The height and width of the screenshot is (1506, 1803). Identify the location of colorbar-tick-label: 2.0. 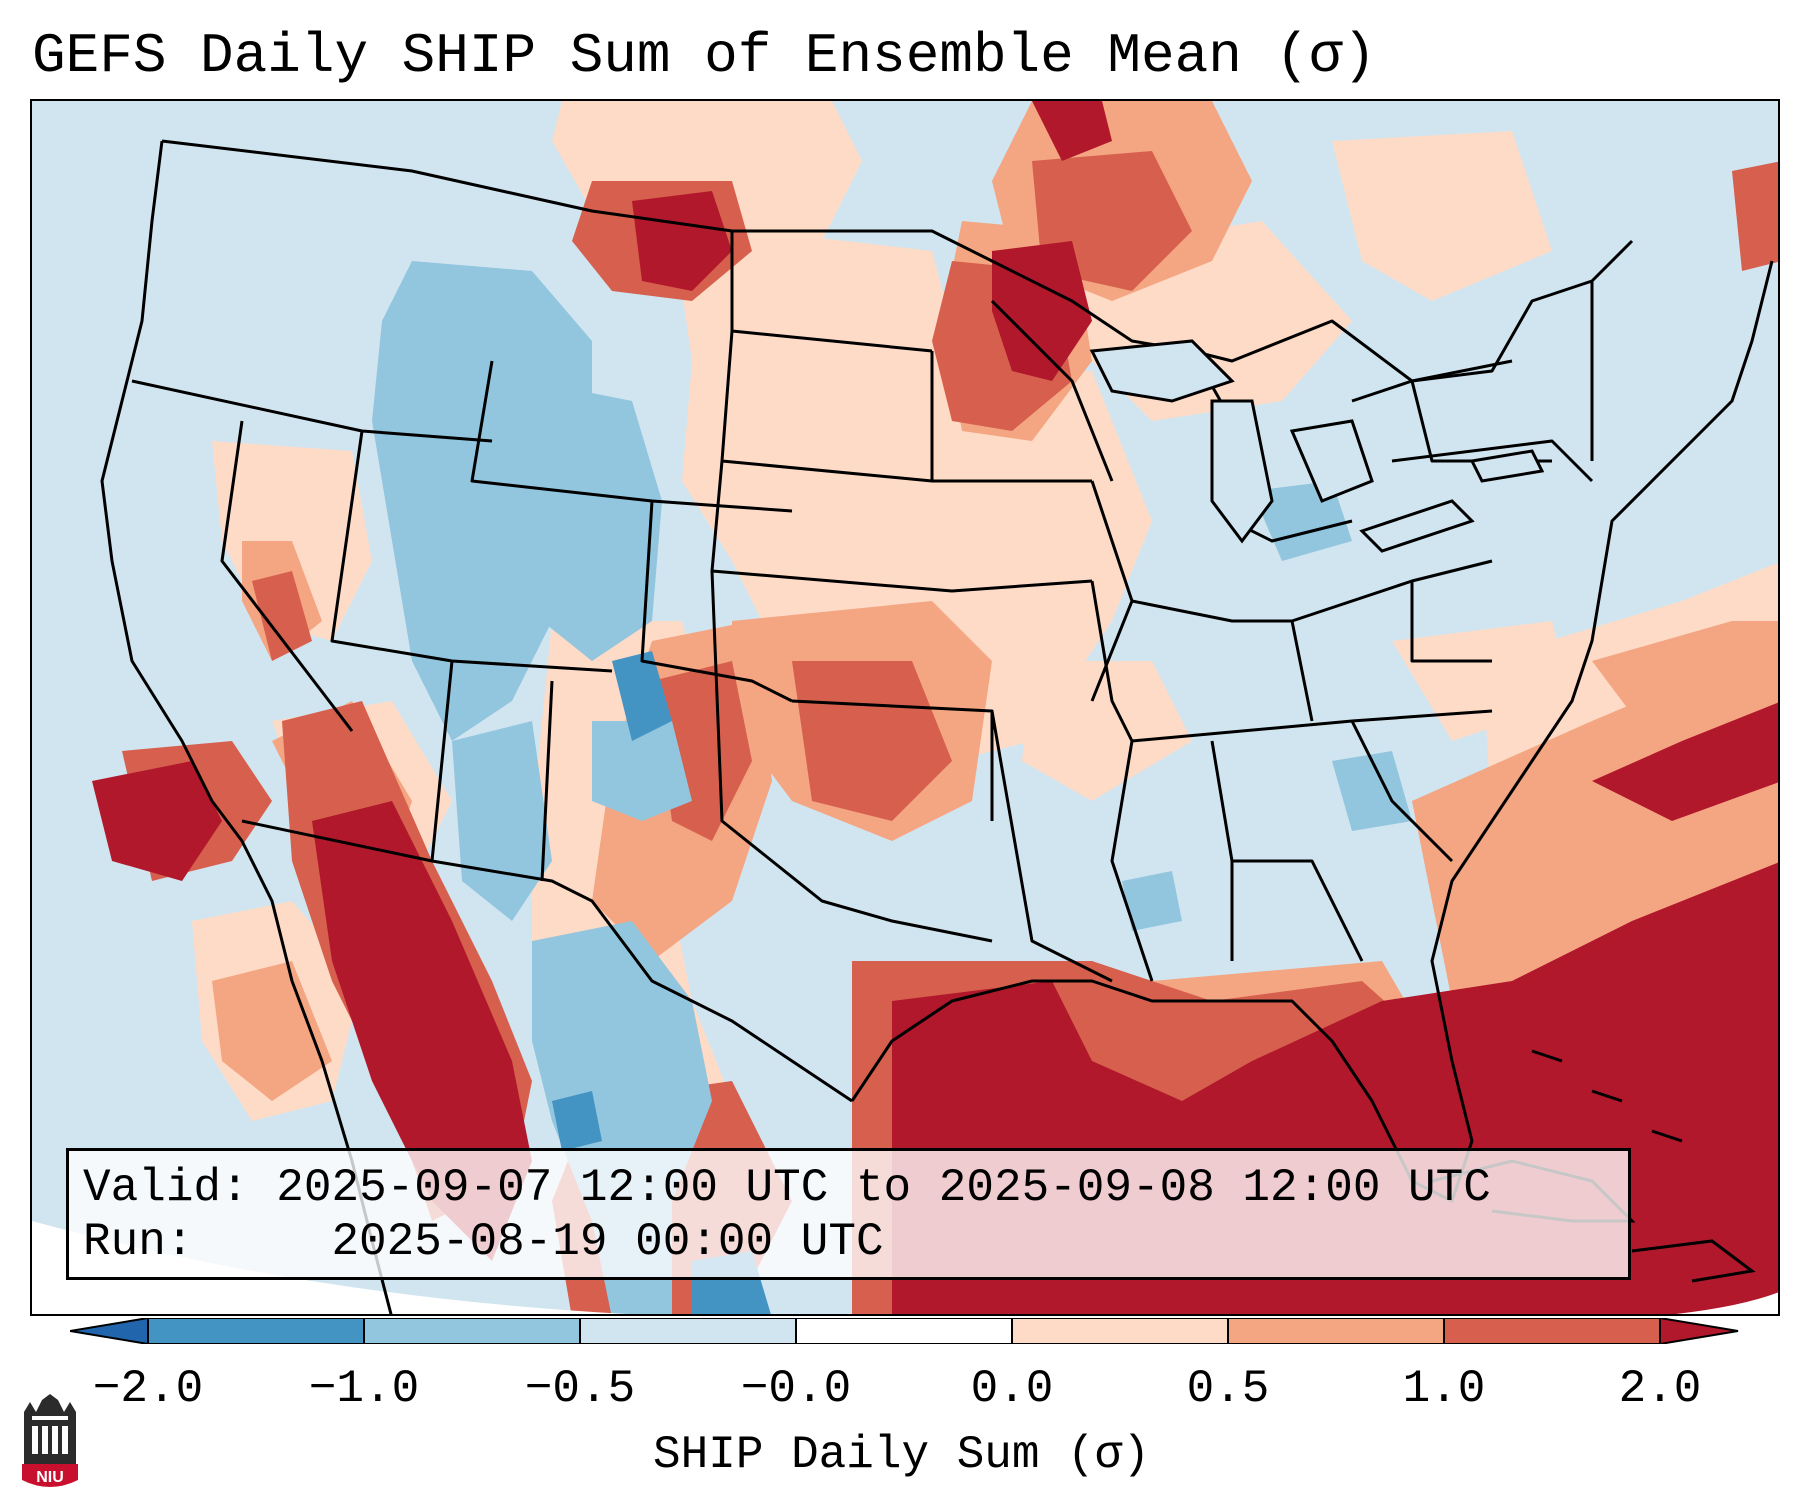
(1660, 1389).